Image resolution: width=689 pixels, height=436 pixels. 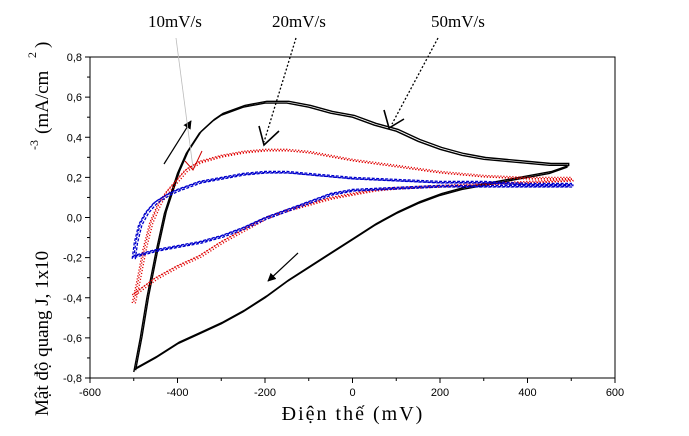 I want to click on annotation-20mv: 20mV/s, so click(x=299, y=21).